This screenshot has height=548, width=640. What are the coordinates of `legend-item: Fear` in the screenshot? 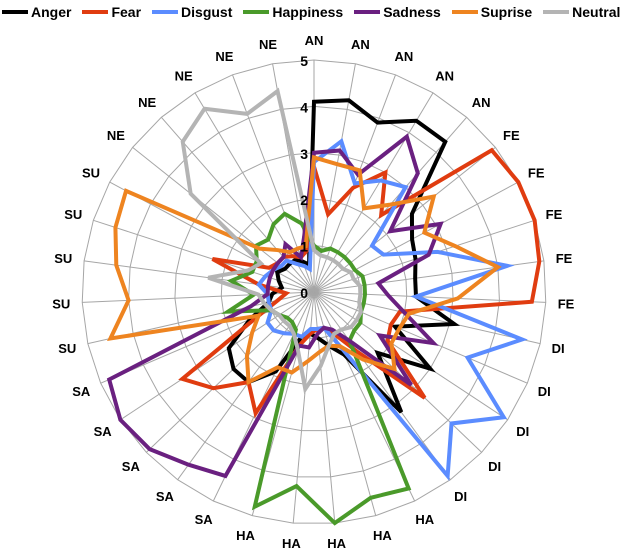 It's located at (111, 12).